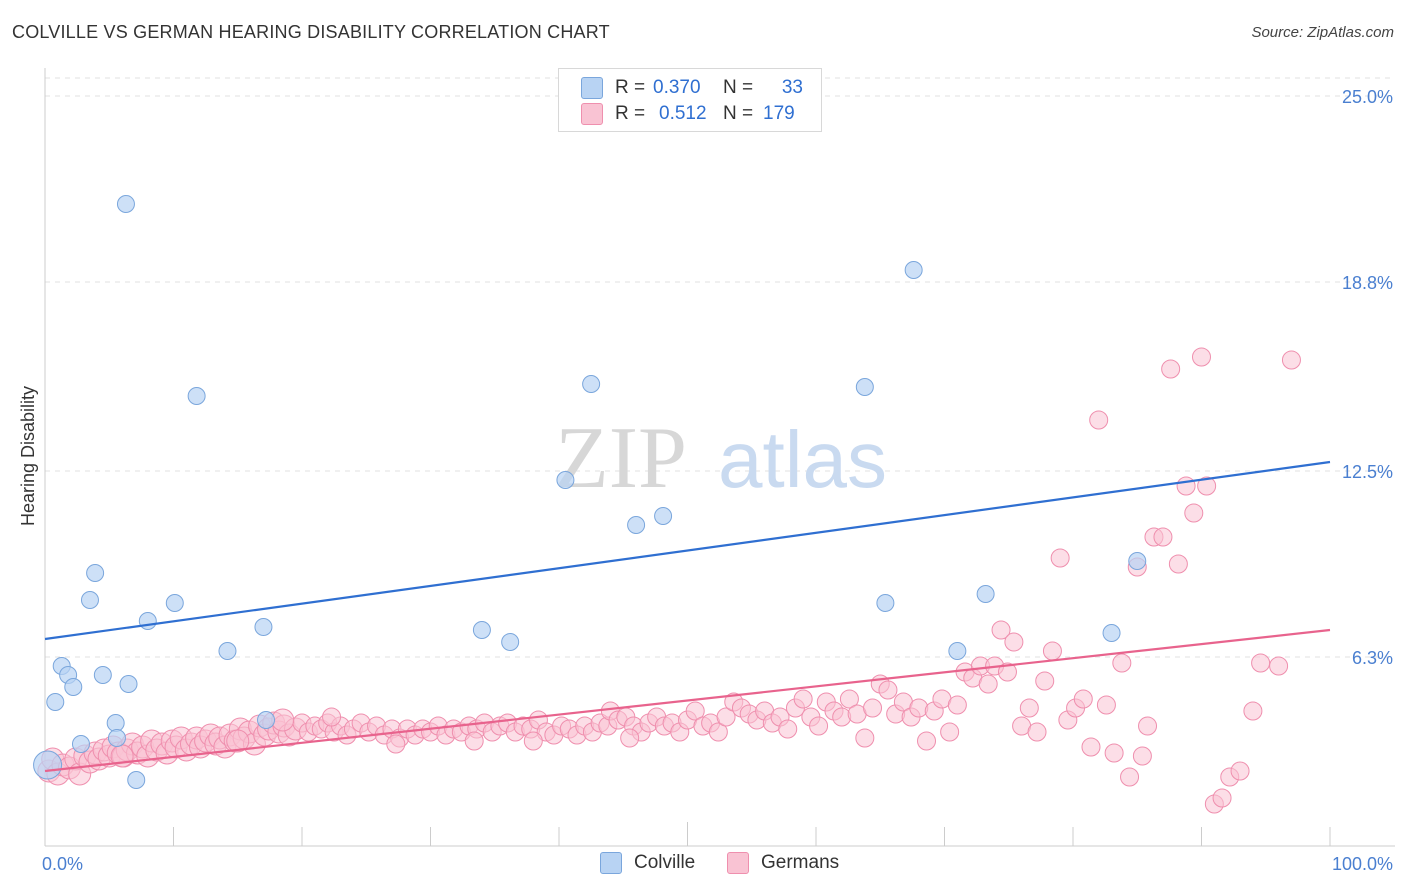 Image resolution: width=1406 pixels, height=892 pixels. What do you see at coordinates (683, 113) in the screenshot?
I see `r-value: 0.512` at bounding box center [683, 113].